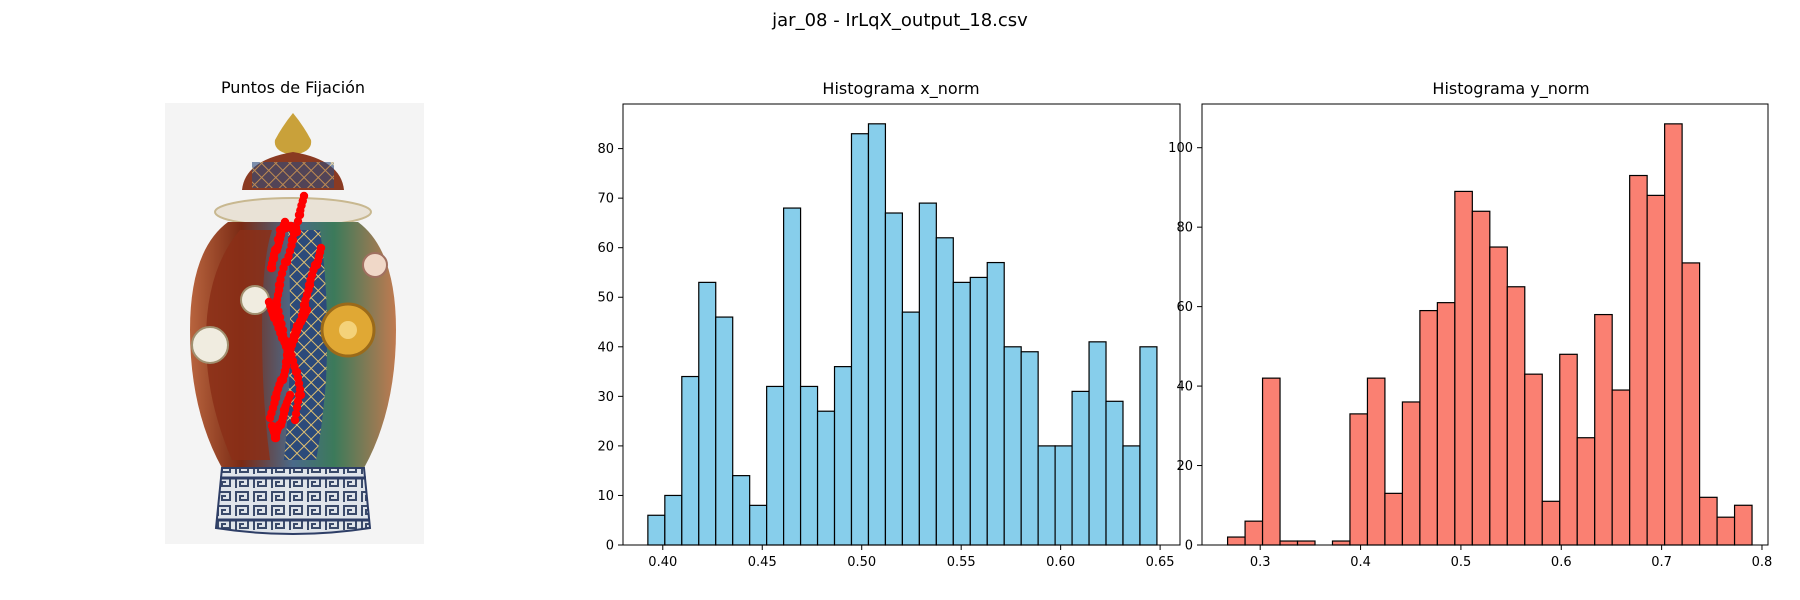 The width and height of the screenshot is (1800, 600). What do you see at coordinates (1184, 228) in the screenshot?
I see `hist-y-y-tick-label: 80` at bounding box center [1184, 228].